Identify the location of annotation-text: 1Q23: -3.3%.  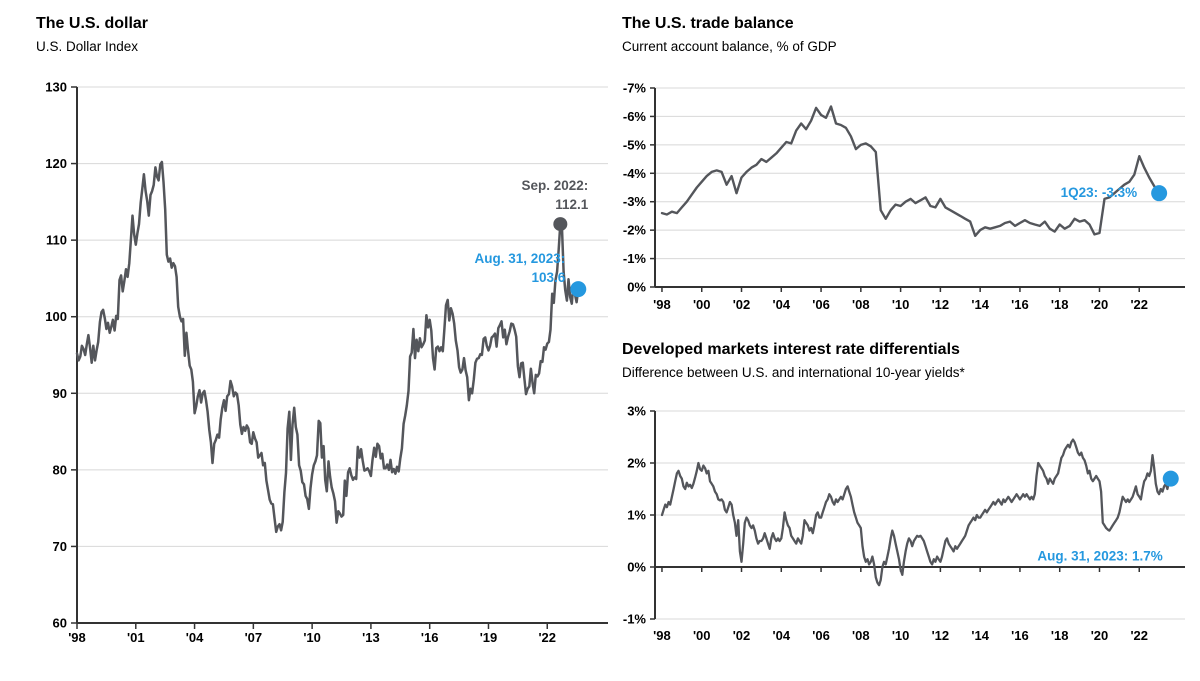
(1099, 192).